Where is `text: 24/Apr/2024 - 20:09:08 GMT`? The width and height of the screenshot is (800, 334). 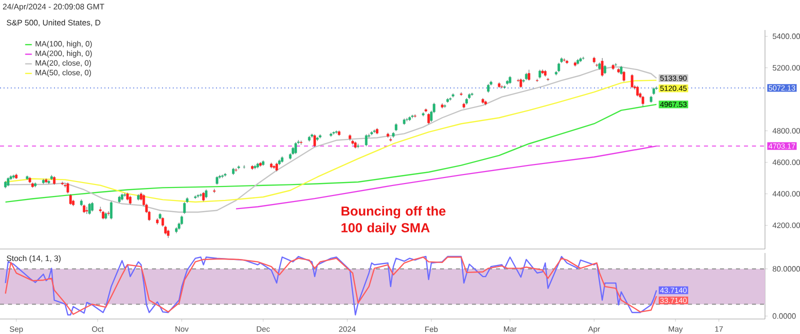 text: 24/Apr/2024 - 20:09:08 GMT is located at coordinates (53, 8).